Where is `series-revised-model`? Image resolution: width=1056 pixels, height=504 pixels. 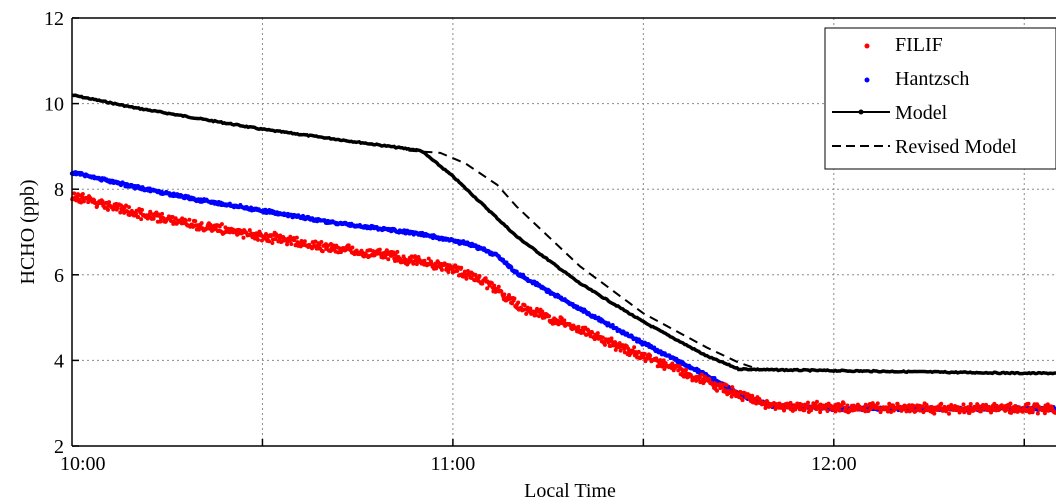 series-revised-model is located at coordinates (583, 259).